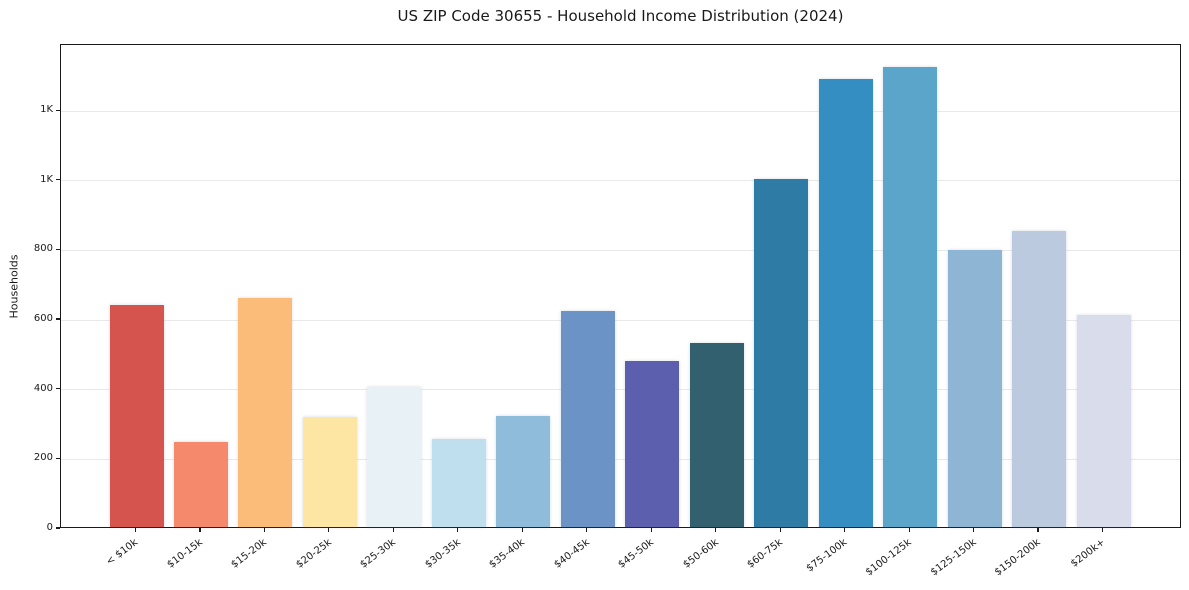 Image resolution: width=1189 pixels, height=590 pixels. Describe the element at coordinates (1018, 558) in the screenshot. I see `x-tick-label: $150-200k` at that location.